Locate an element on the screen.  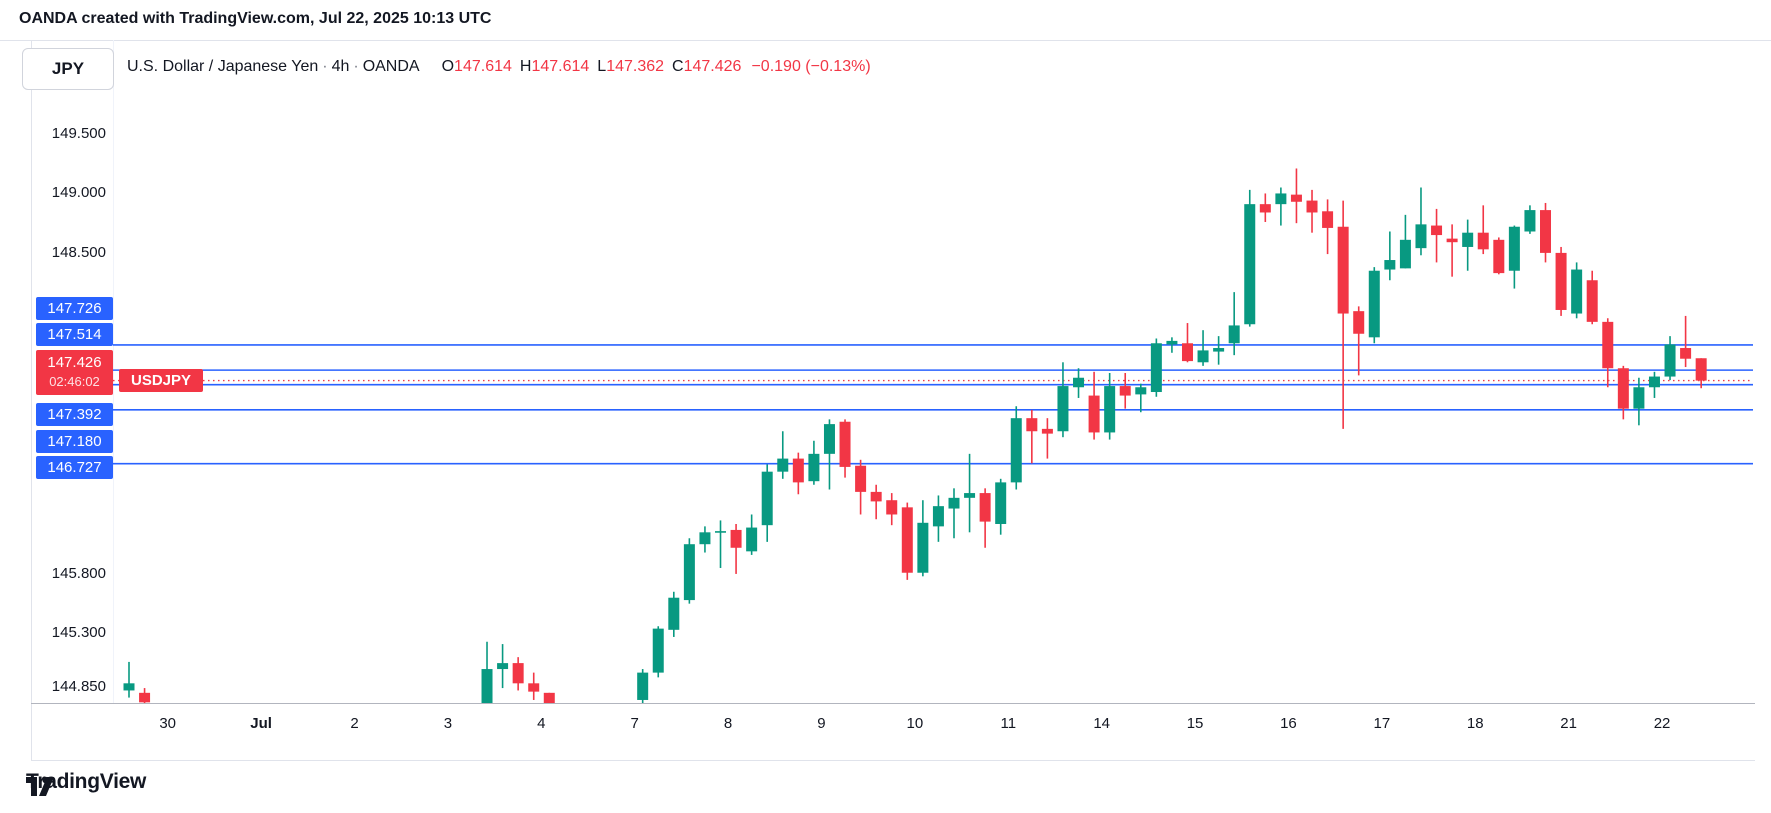
price-axis-label-145.800: 145.800 is located at coordinates (78, 573).